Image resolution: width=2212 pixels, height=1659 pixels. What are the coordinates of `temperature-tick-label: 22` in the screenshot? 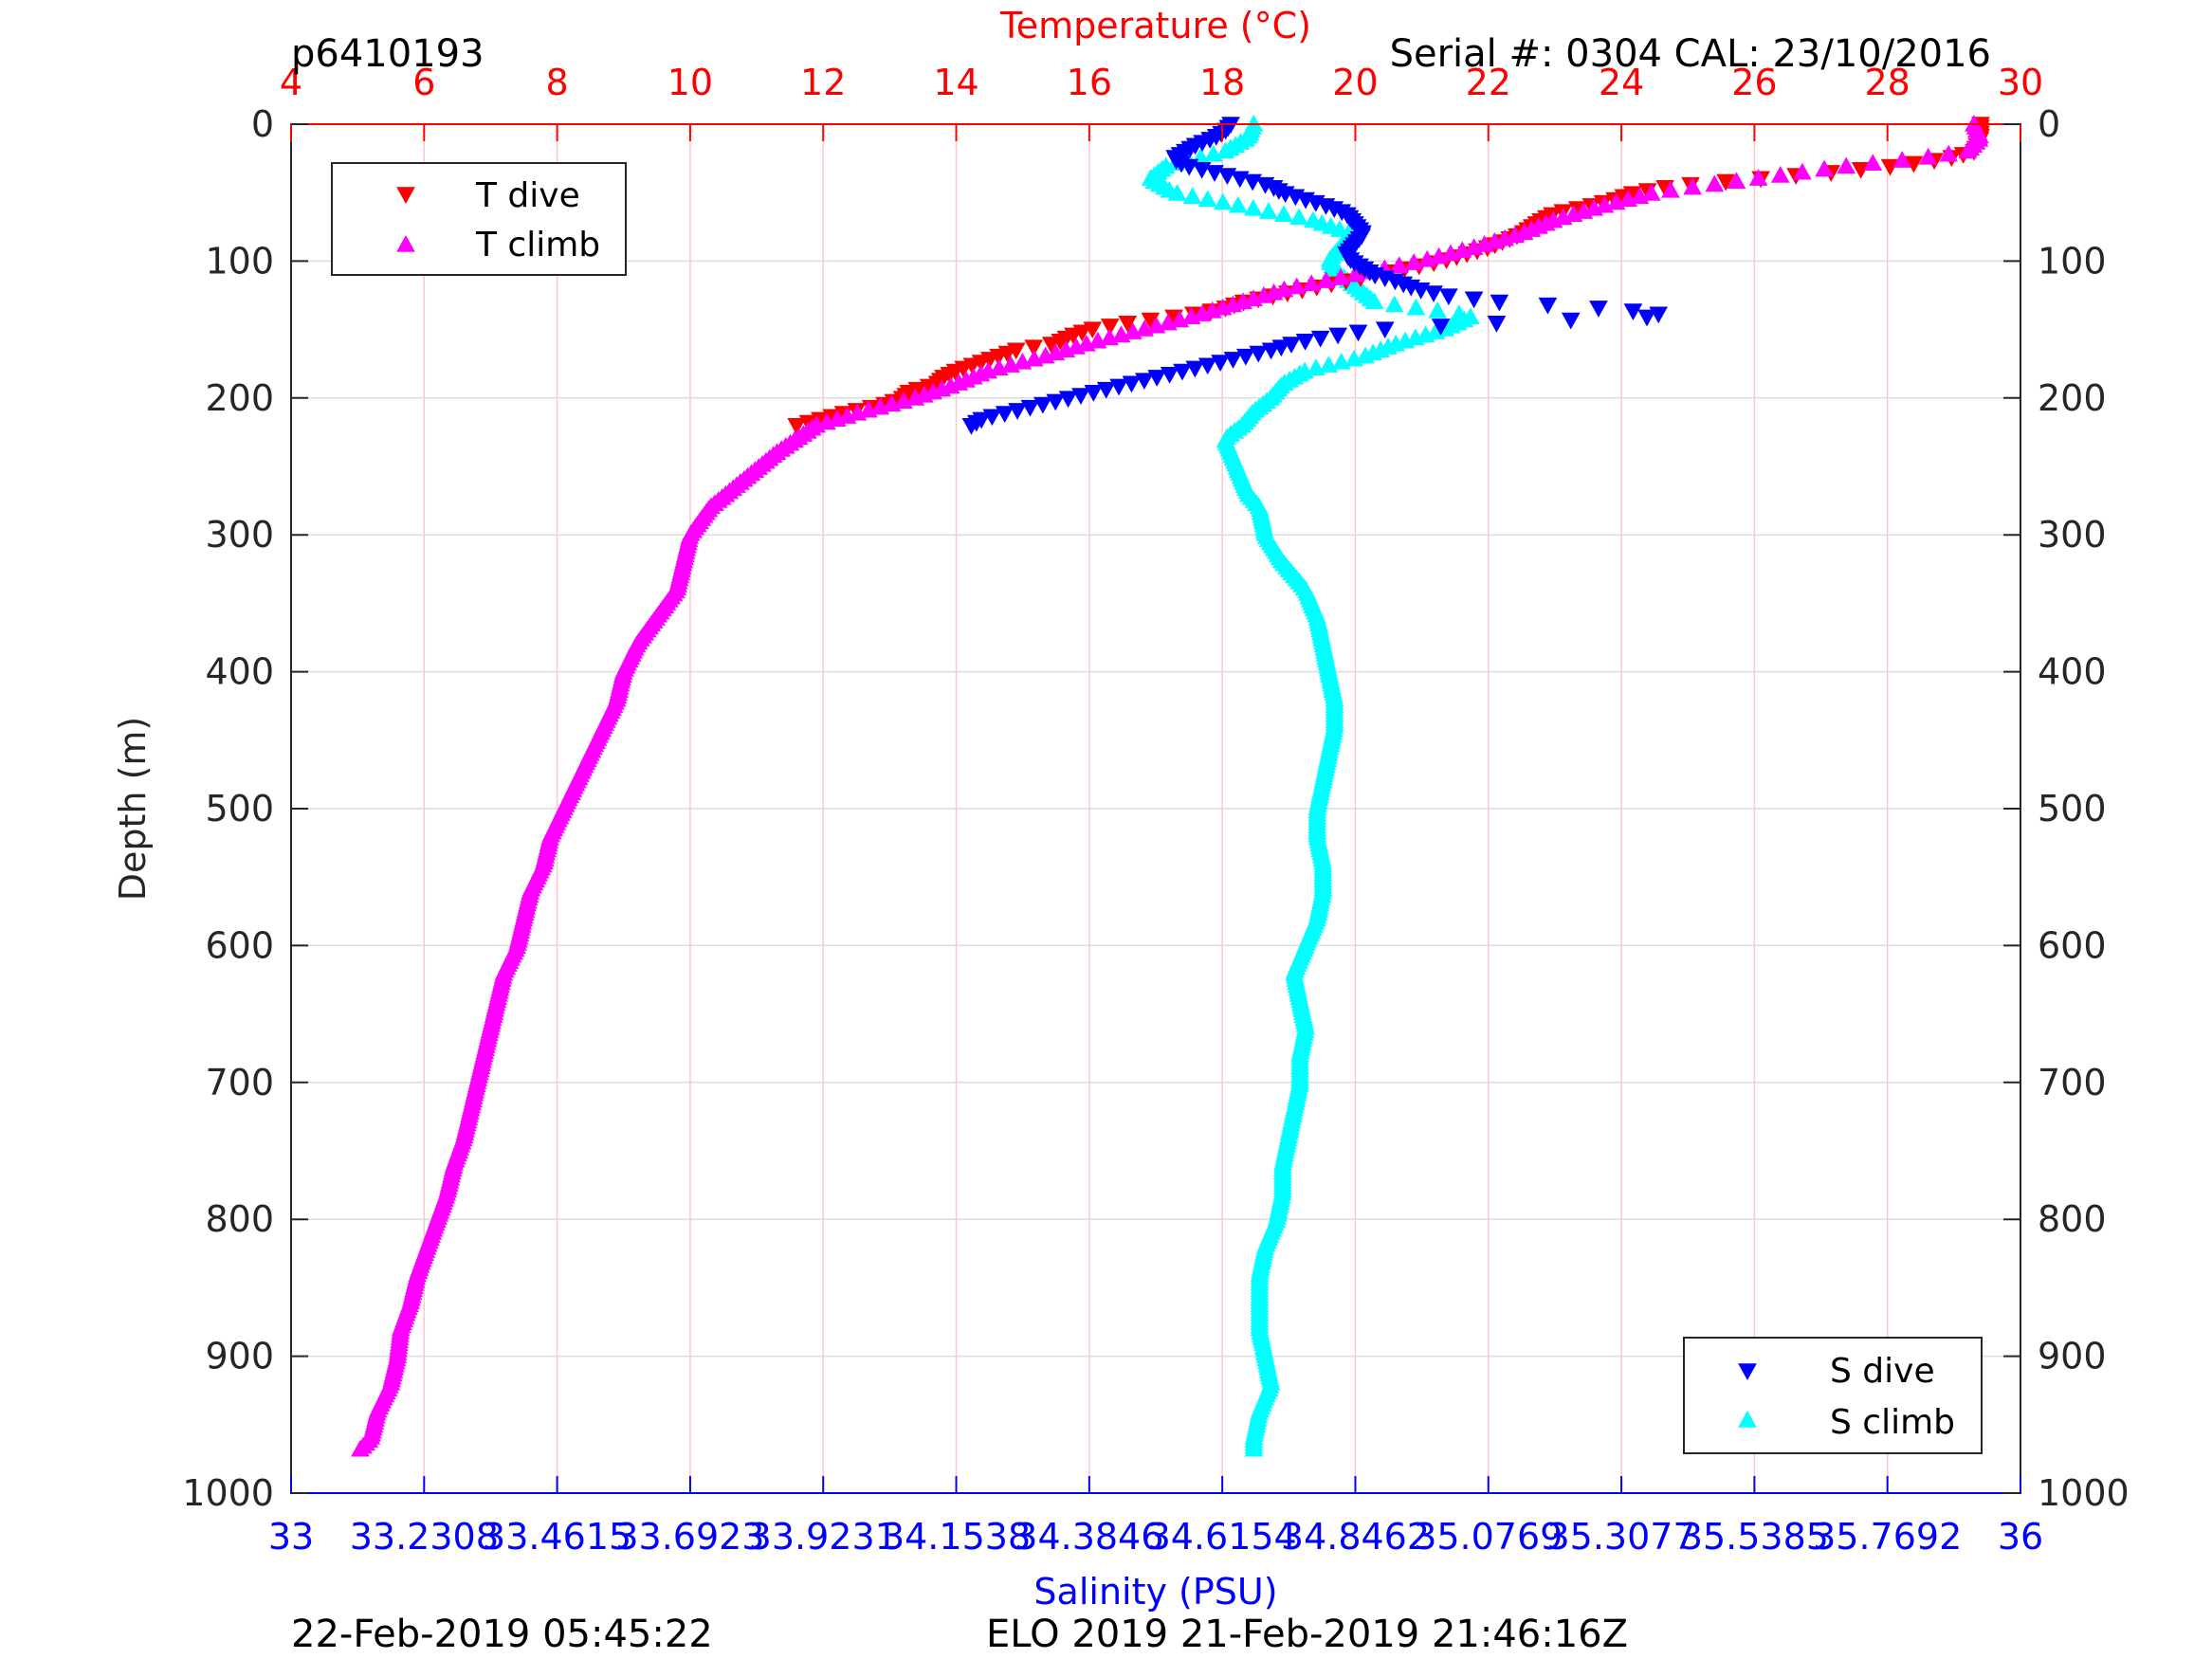 It's located at (1488, 82).